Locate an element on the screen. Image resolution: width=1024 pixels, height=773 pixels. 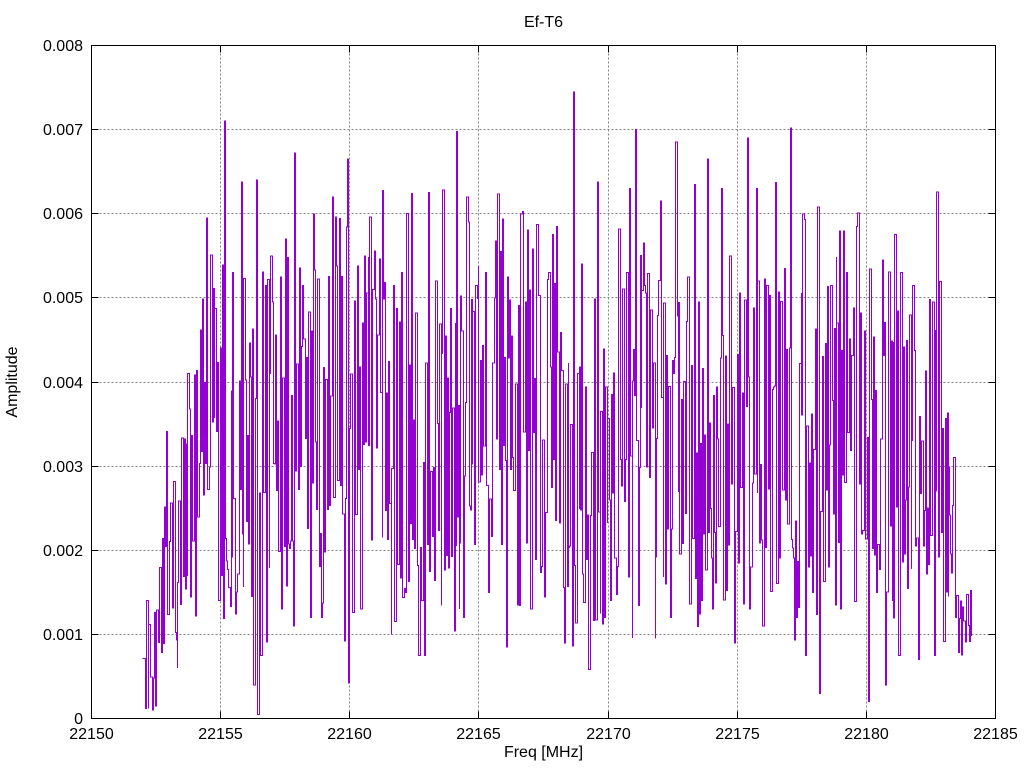
svg-text: 22180 is located at coordinates (866, 734).